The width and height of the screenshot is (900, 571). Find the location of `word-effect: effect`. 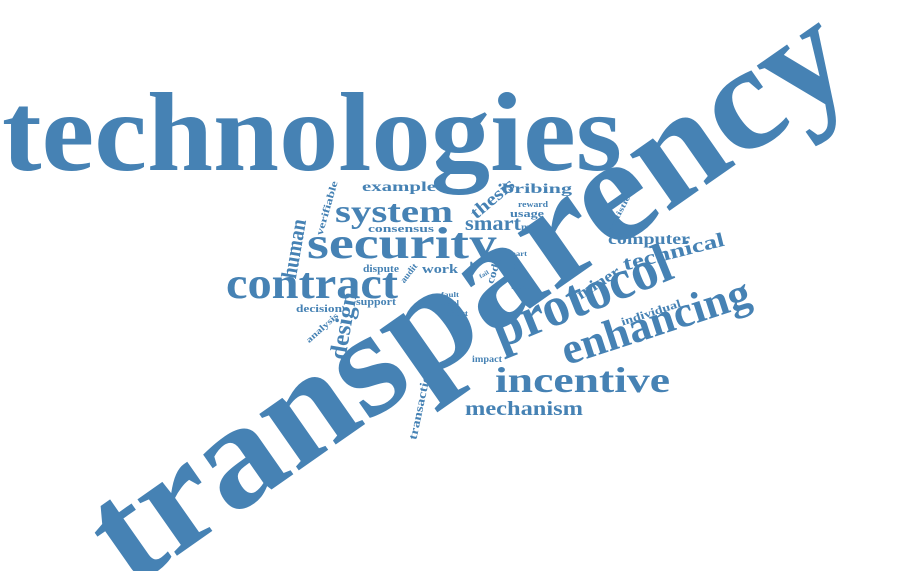

word-effect: effect is located at coordinates (457, 313).